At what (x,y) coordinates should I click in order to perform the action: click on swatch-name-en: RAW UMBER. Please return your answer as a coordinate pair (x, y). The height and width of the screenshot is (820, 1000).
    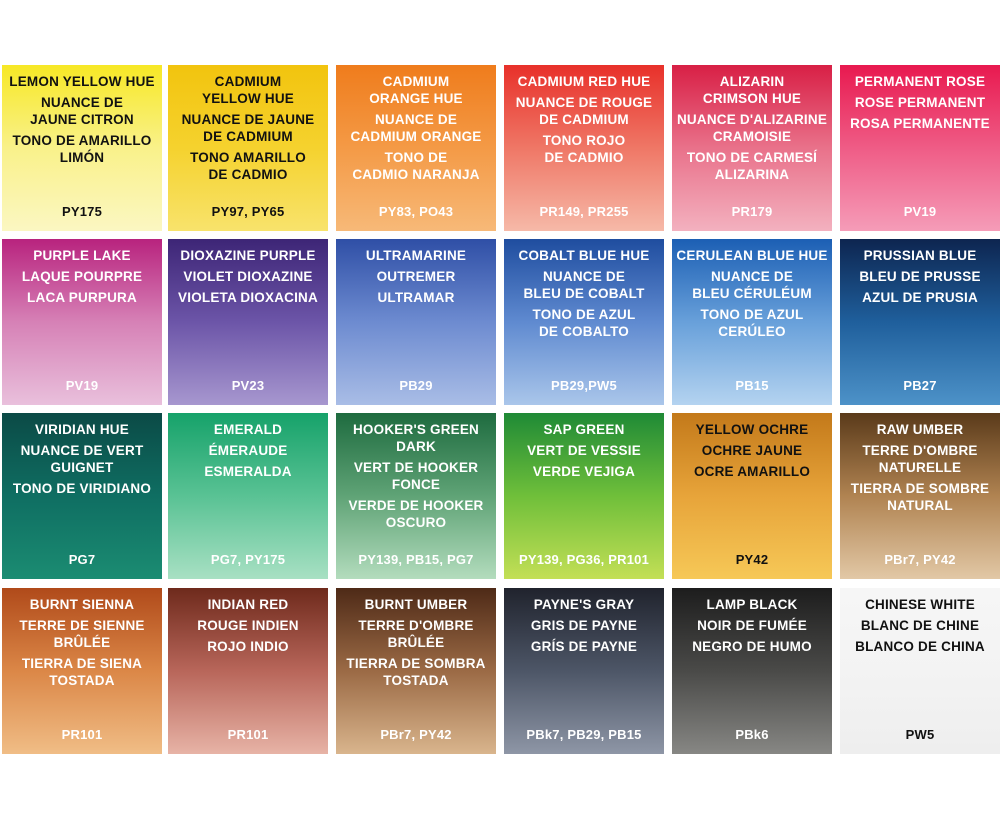
    Looking at the image, I should click on (920, 429).